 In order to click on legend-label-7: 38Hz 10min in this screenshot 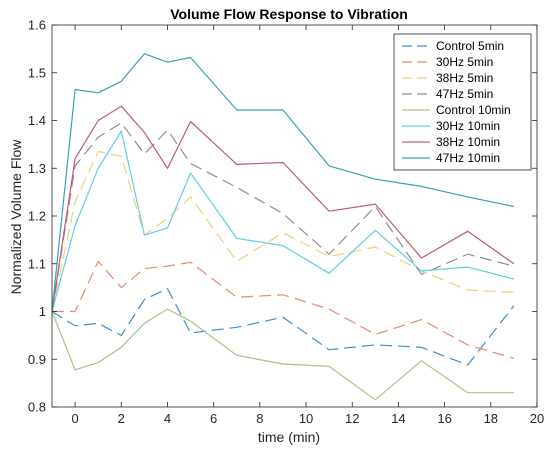, I will do `click(468, 142)`.